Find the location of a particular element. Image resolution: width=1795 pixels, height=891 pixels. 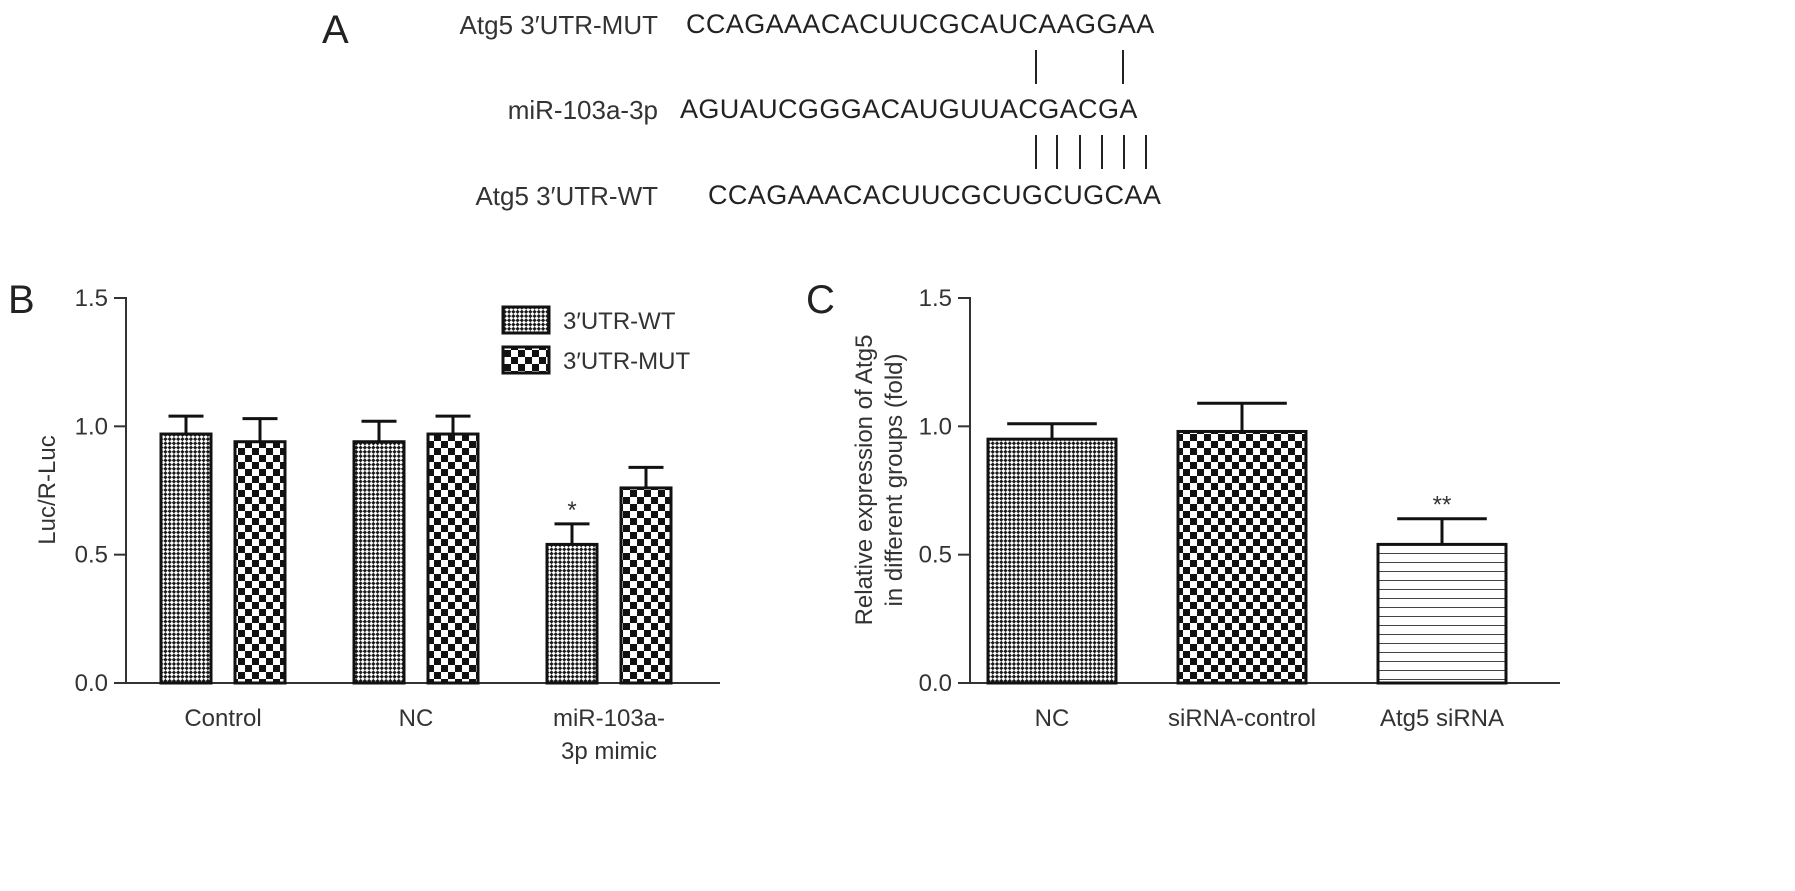

mirna-sequence-label: miR-103a-3p is located at coordinates (582, 110).